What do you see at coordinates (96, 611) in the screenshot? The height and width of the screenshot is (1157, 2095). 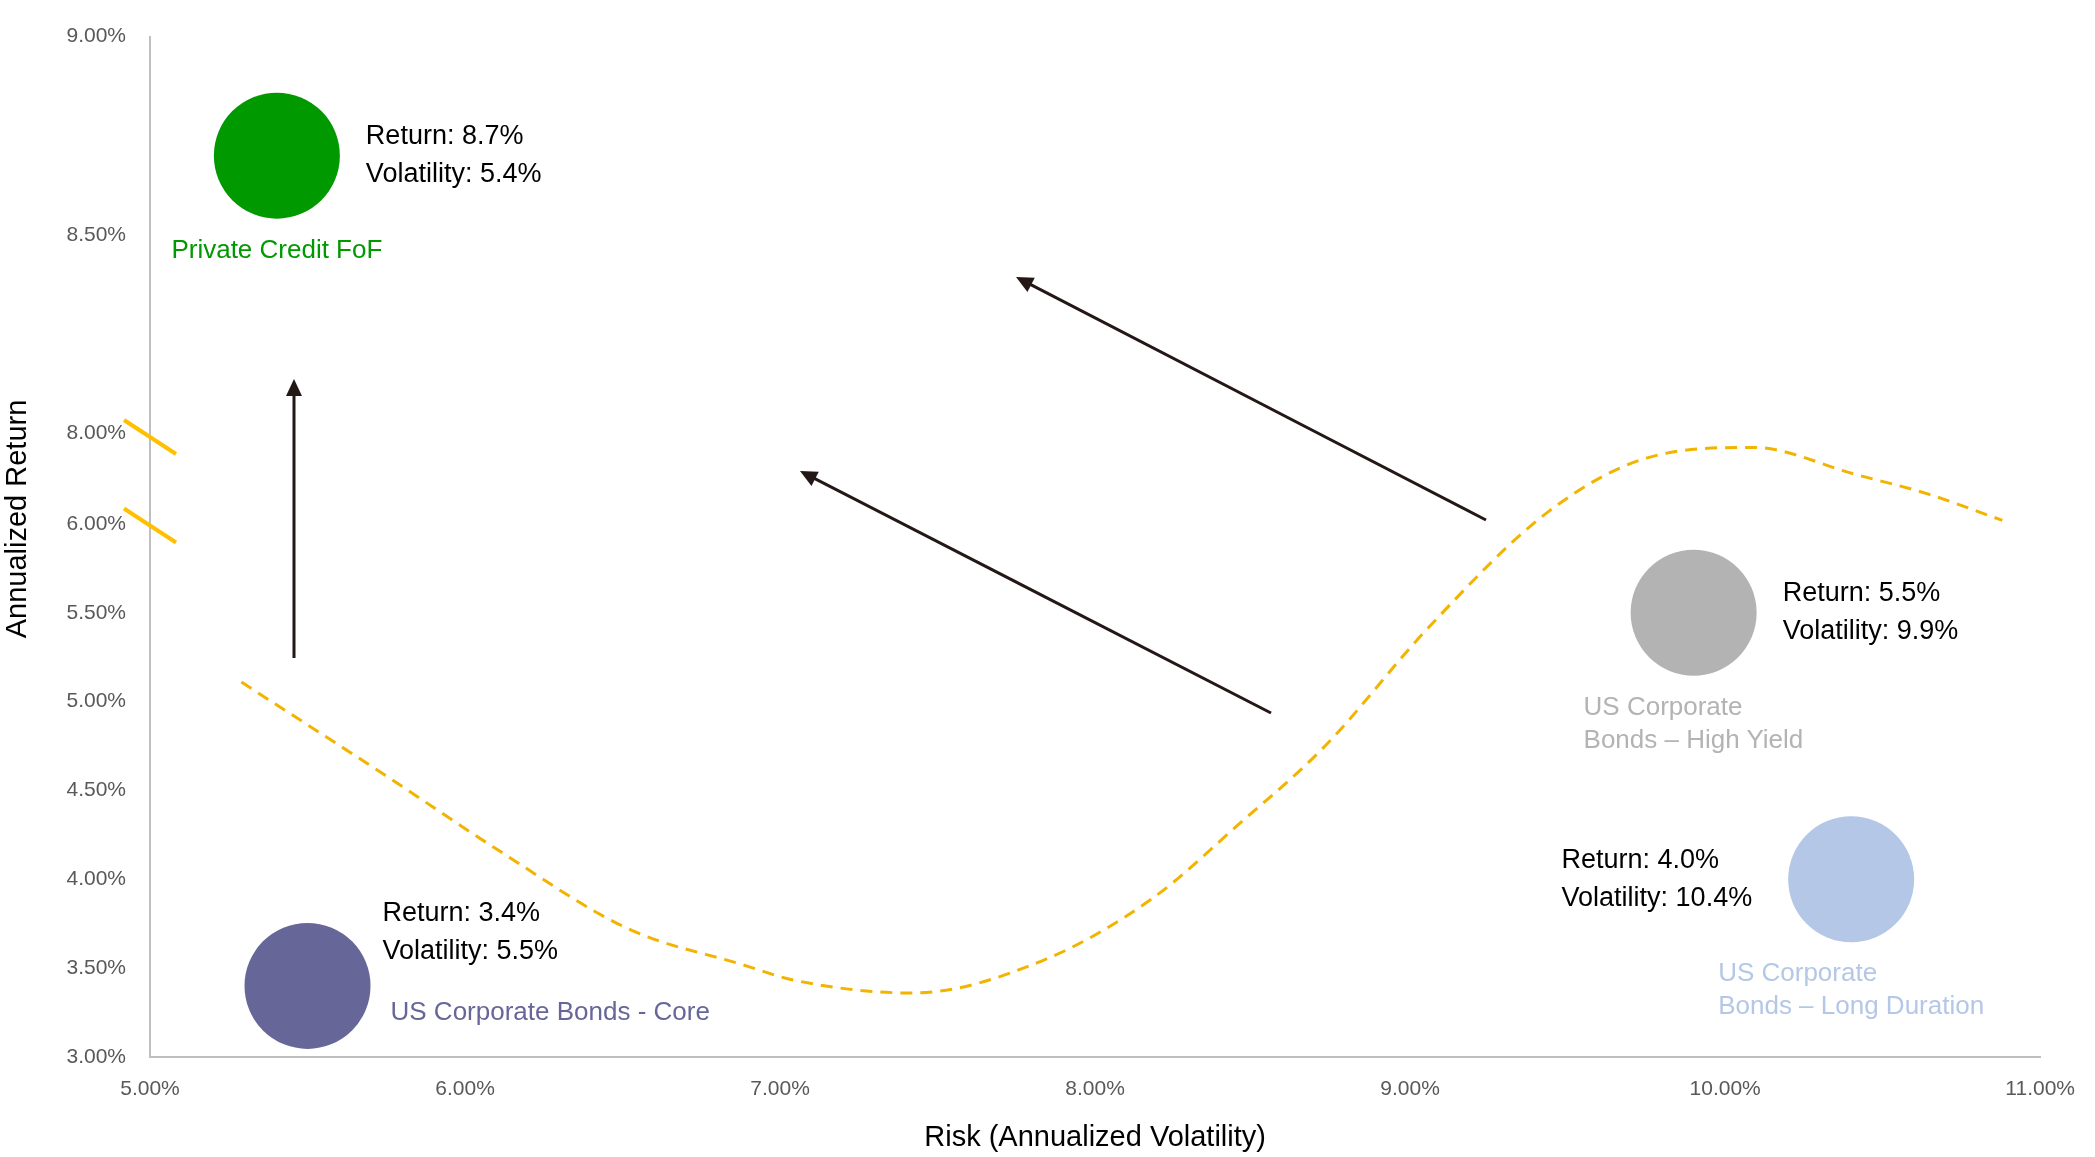 I see `y-tick-label: 5.50%` at bounding box center [96, 611].